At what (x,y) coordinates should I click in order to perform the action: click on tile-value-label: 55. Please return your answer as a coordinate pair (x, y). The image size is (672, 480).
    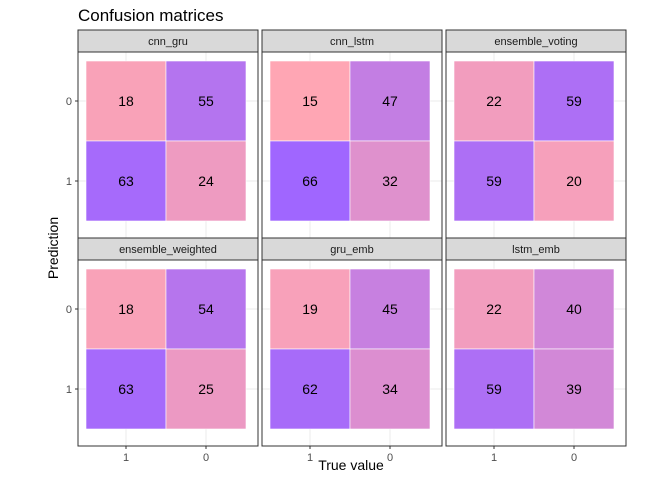
    Looking at the image, I should click on (206, 101).